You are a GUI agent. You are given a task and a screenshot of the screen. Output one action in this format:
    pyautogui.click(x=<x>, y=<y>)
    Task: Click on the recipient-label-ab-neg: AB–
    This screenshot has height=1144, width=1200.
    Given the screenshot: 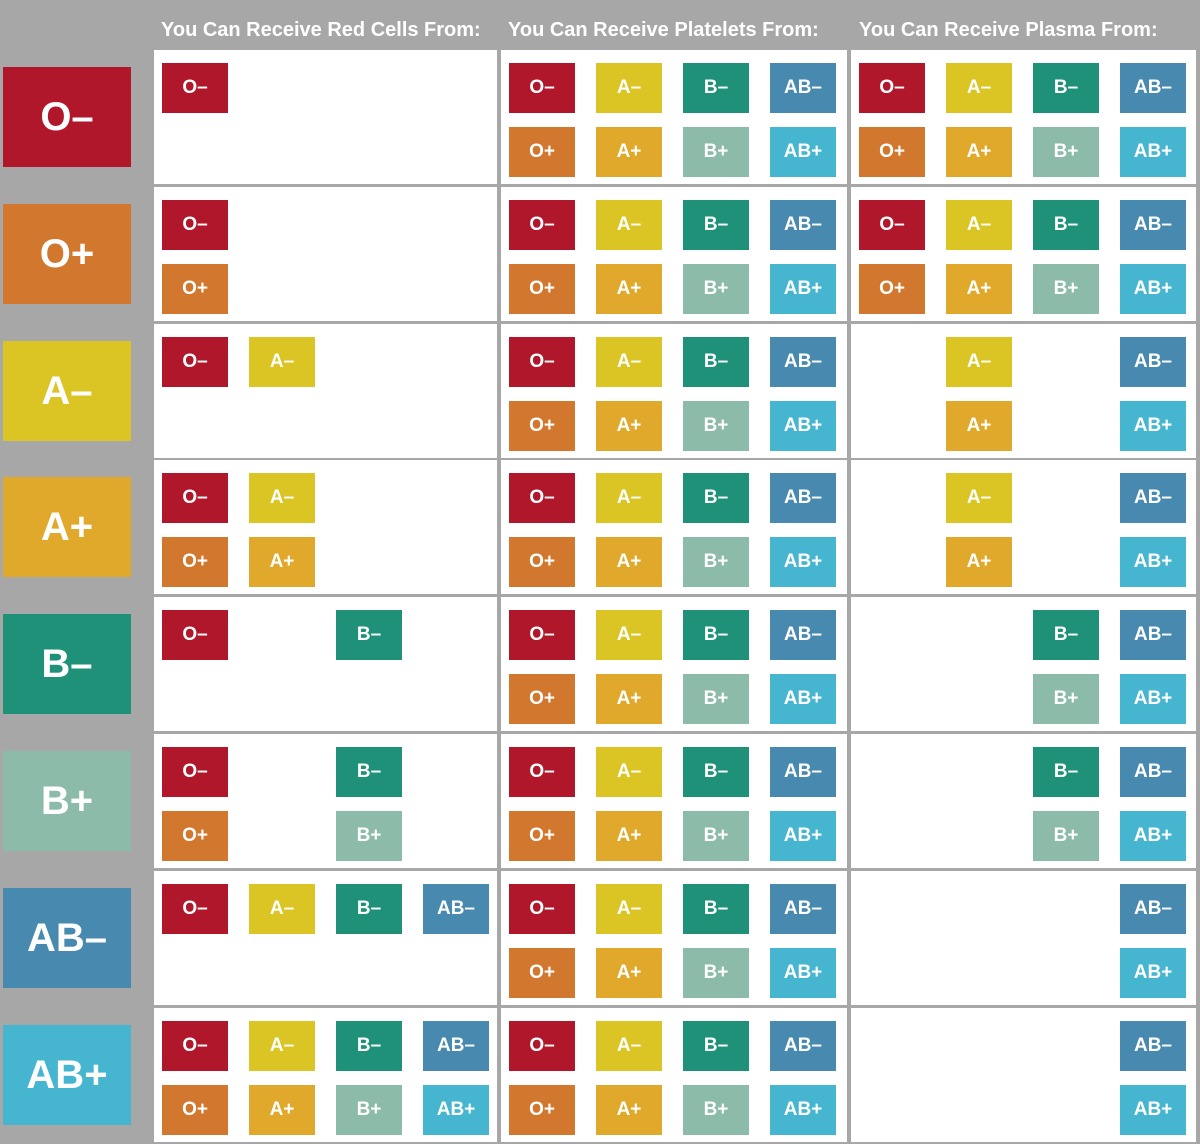 What is the action you would take?
    pyautogui.click(x=67, y=938)
    